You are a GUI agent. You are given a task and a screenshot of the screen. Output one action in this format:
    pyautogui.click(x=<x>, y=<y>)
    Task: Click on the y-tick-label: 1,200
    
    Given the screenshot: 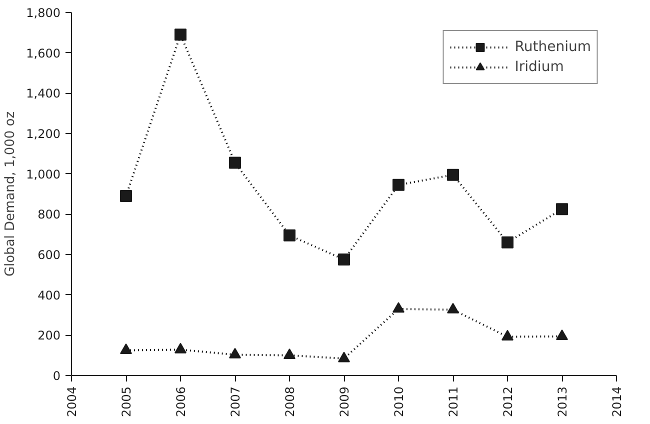 What is the action you would take?
    pyautogui.click(x=43, y=134)
    